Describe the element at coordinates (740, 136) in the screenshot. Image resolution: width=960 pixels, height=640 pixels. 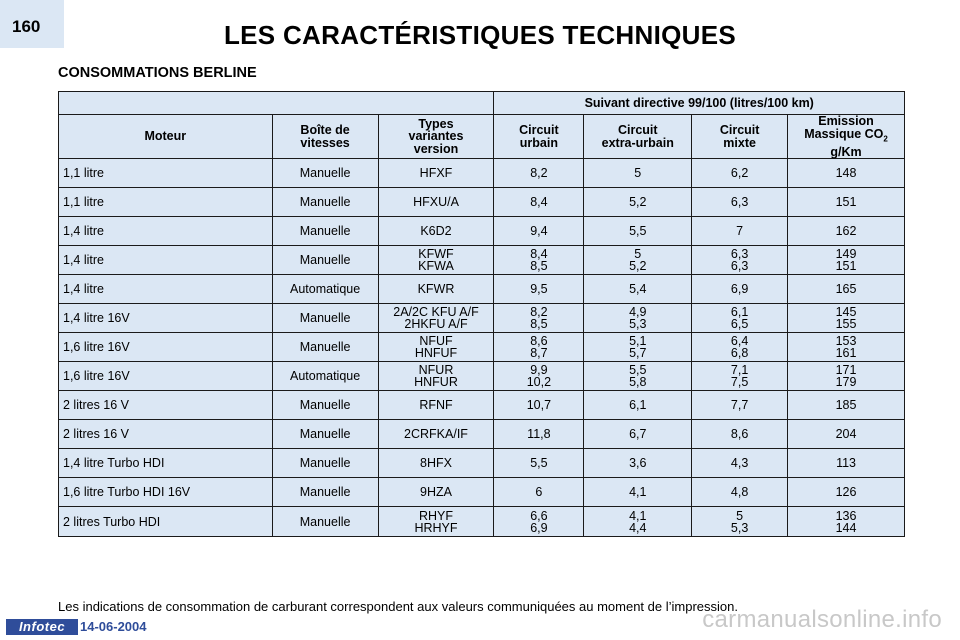
I see `header-mixte: Circuit mixte` at that location.